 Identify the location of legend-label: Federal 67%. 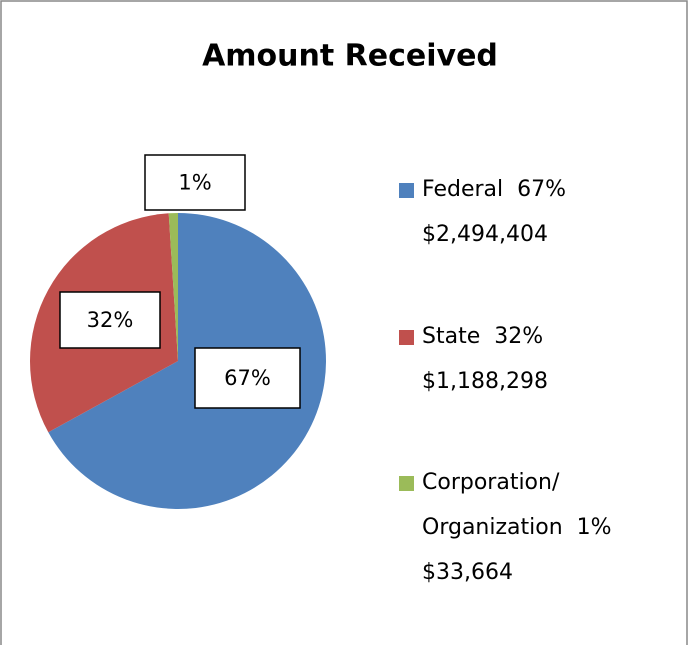
(494, 189).